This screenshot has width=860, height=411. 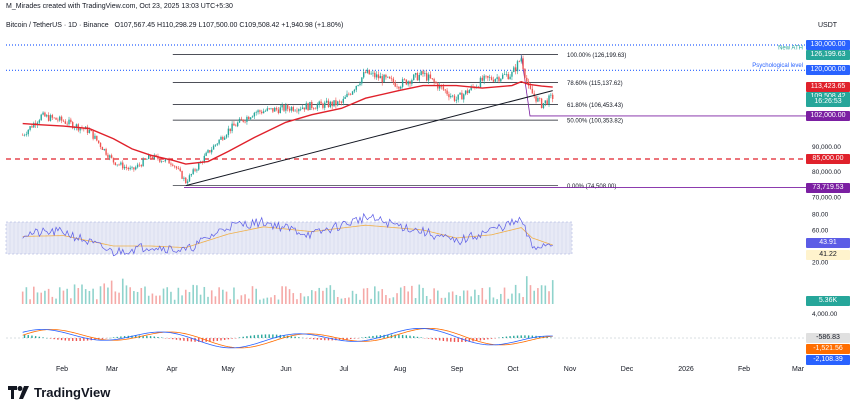 What do you see at coordinates (663, 85) in the screenshot?
I see `fib-anchor-line` at bounding box center [663, 85].